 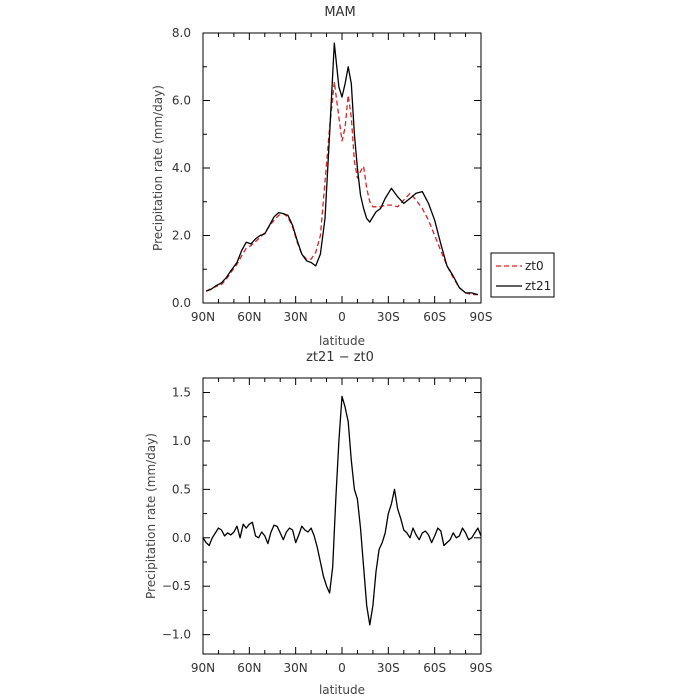 I want to click on legend-label-zt0: zt0, so click(x=534, y=266).